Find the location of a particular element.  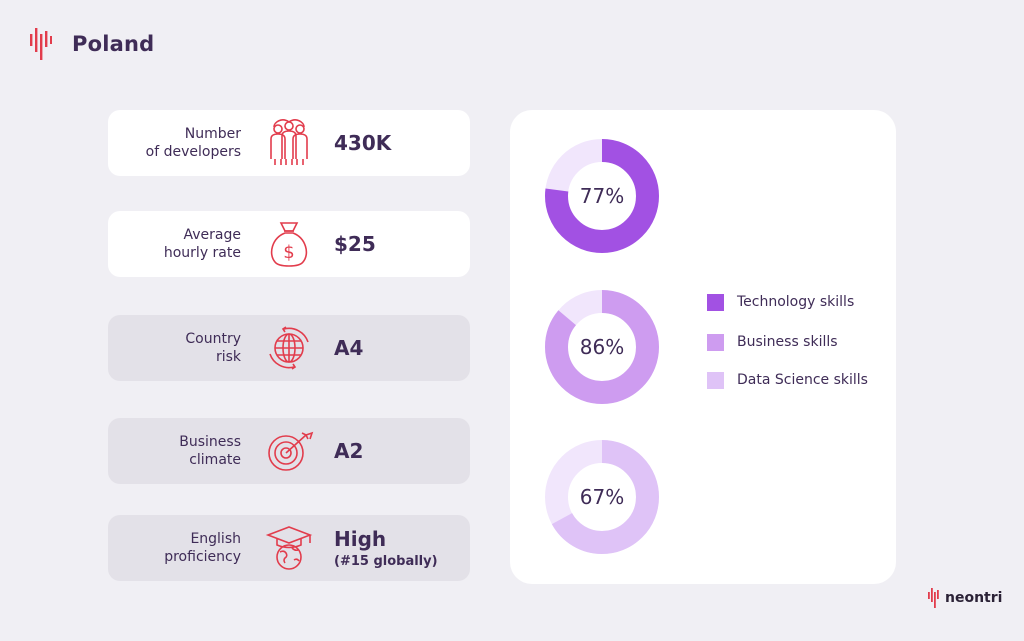

developers-icon is located at coordinates (289, 142).